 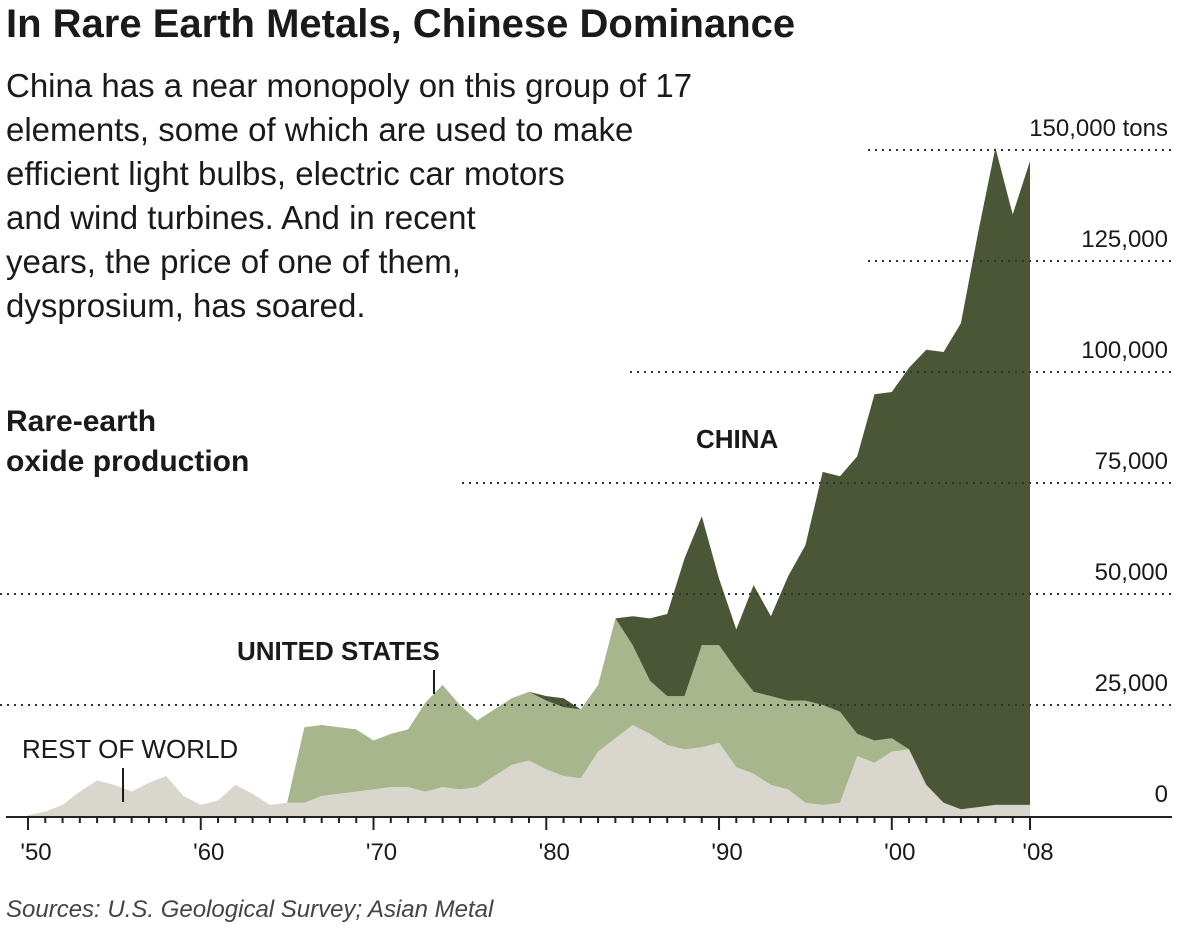 What do you see at coordinates (130, 749) in the screenshot?
I see `label-rest-of-world: REST OF WORLD` at bounding box center [130, 749].